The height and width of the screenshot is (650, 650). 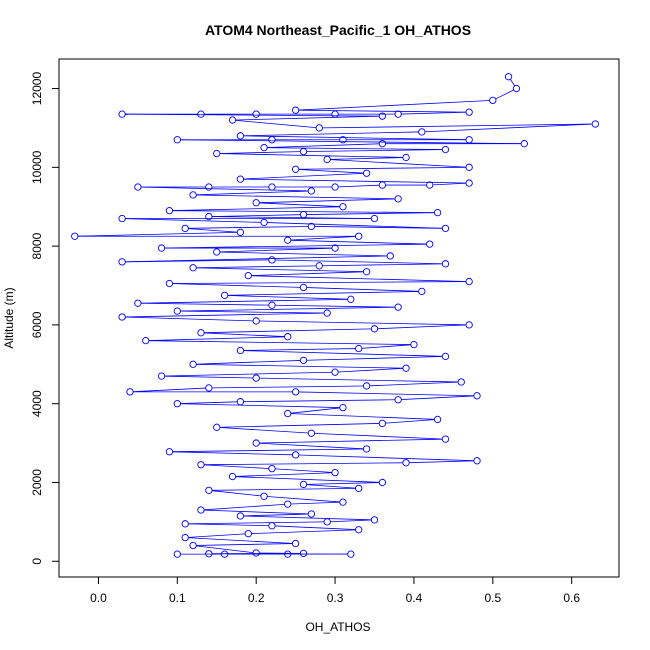 I want to click on x-tick-label: 0.4, so click(x=414, y=598).